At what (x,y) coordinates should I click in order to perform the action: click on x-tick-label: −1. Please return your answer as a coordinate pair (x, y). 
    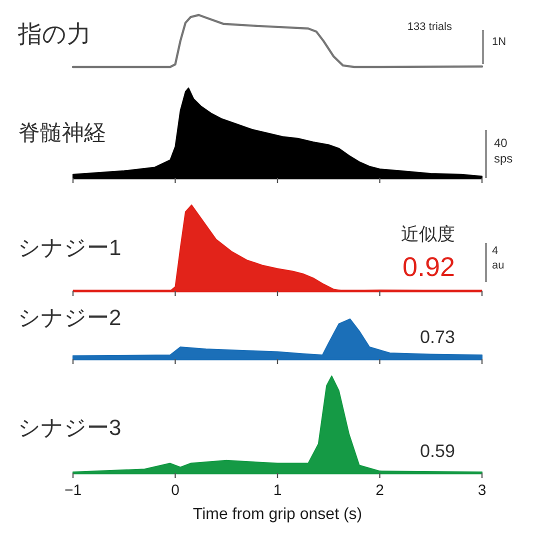
    Looking at the image, I should click on (73, 490).